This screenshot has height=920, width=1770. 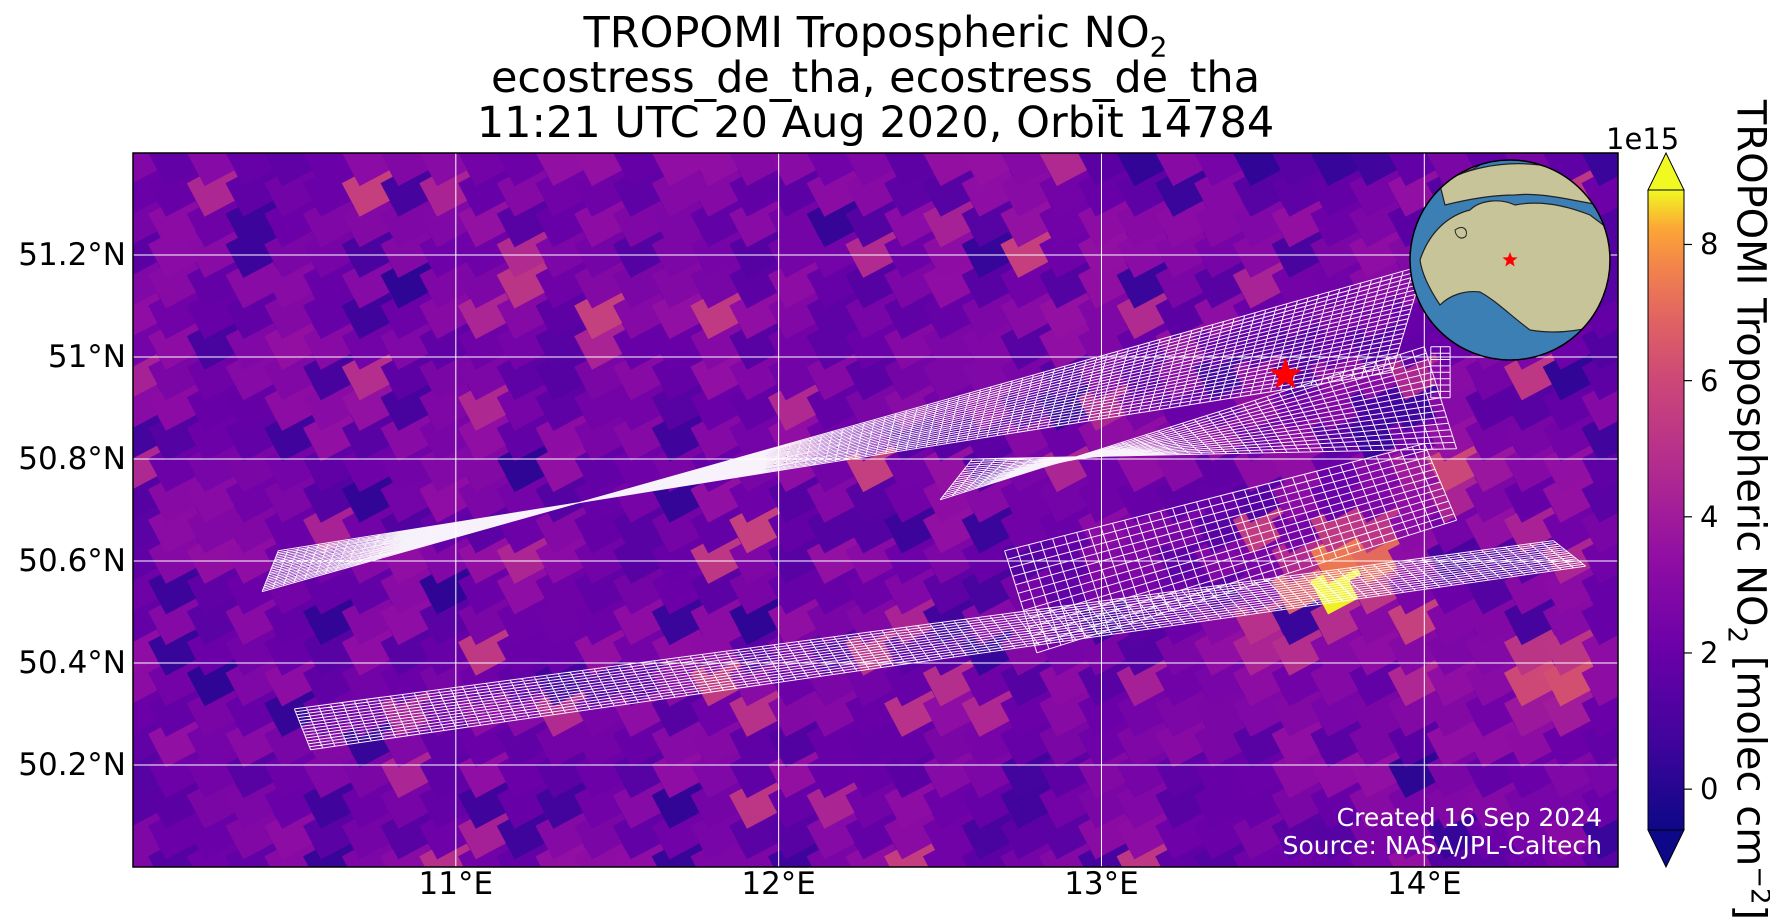 What do you see at coordinates (1709, 652) in the screenshot?
I see `colorbar-tick-2: 2` at bounding box center [1709, 652].